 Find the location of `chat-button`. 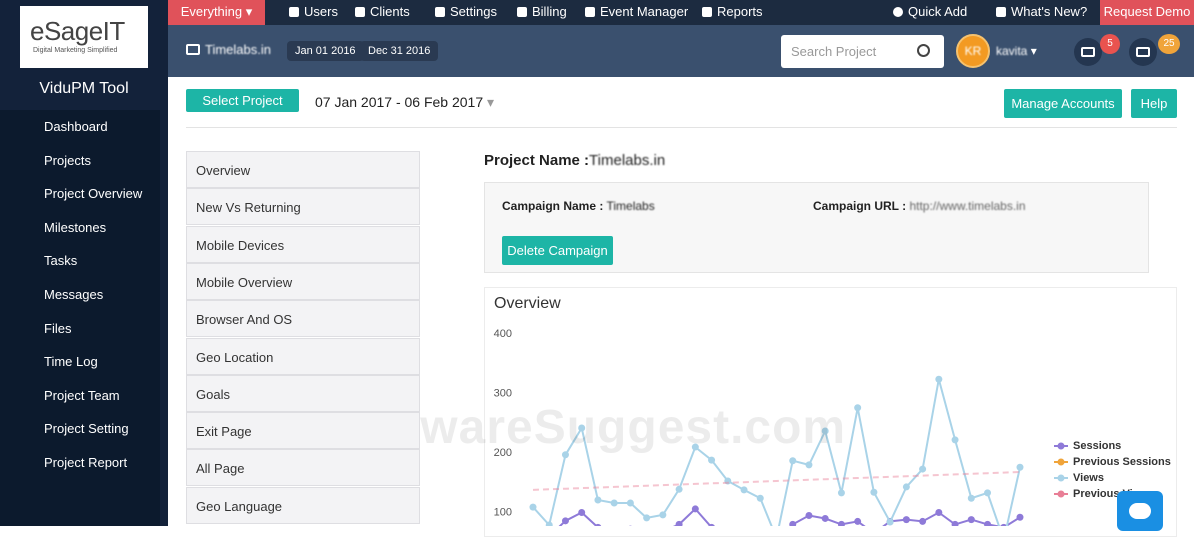

chat-button is located at coordinates (1140, 511).